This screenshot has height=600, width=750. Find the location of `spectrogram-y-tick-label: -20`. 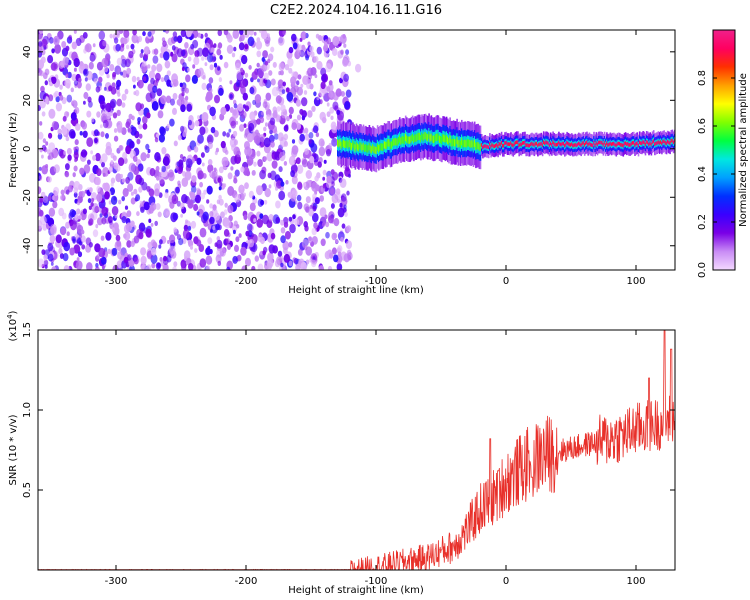

spectrogram-y-tick-label: -20 is located at coordinates (27, 197).